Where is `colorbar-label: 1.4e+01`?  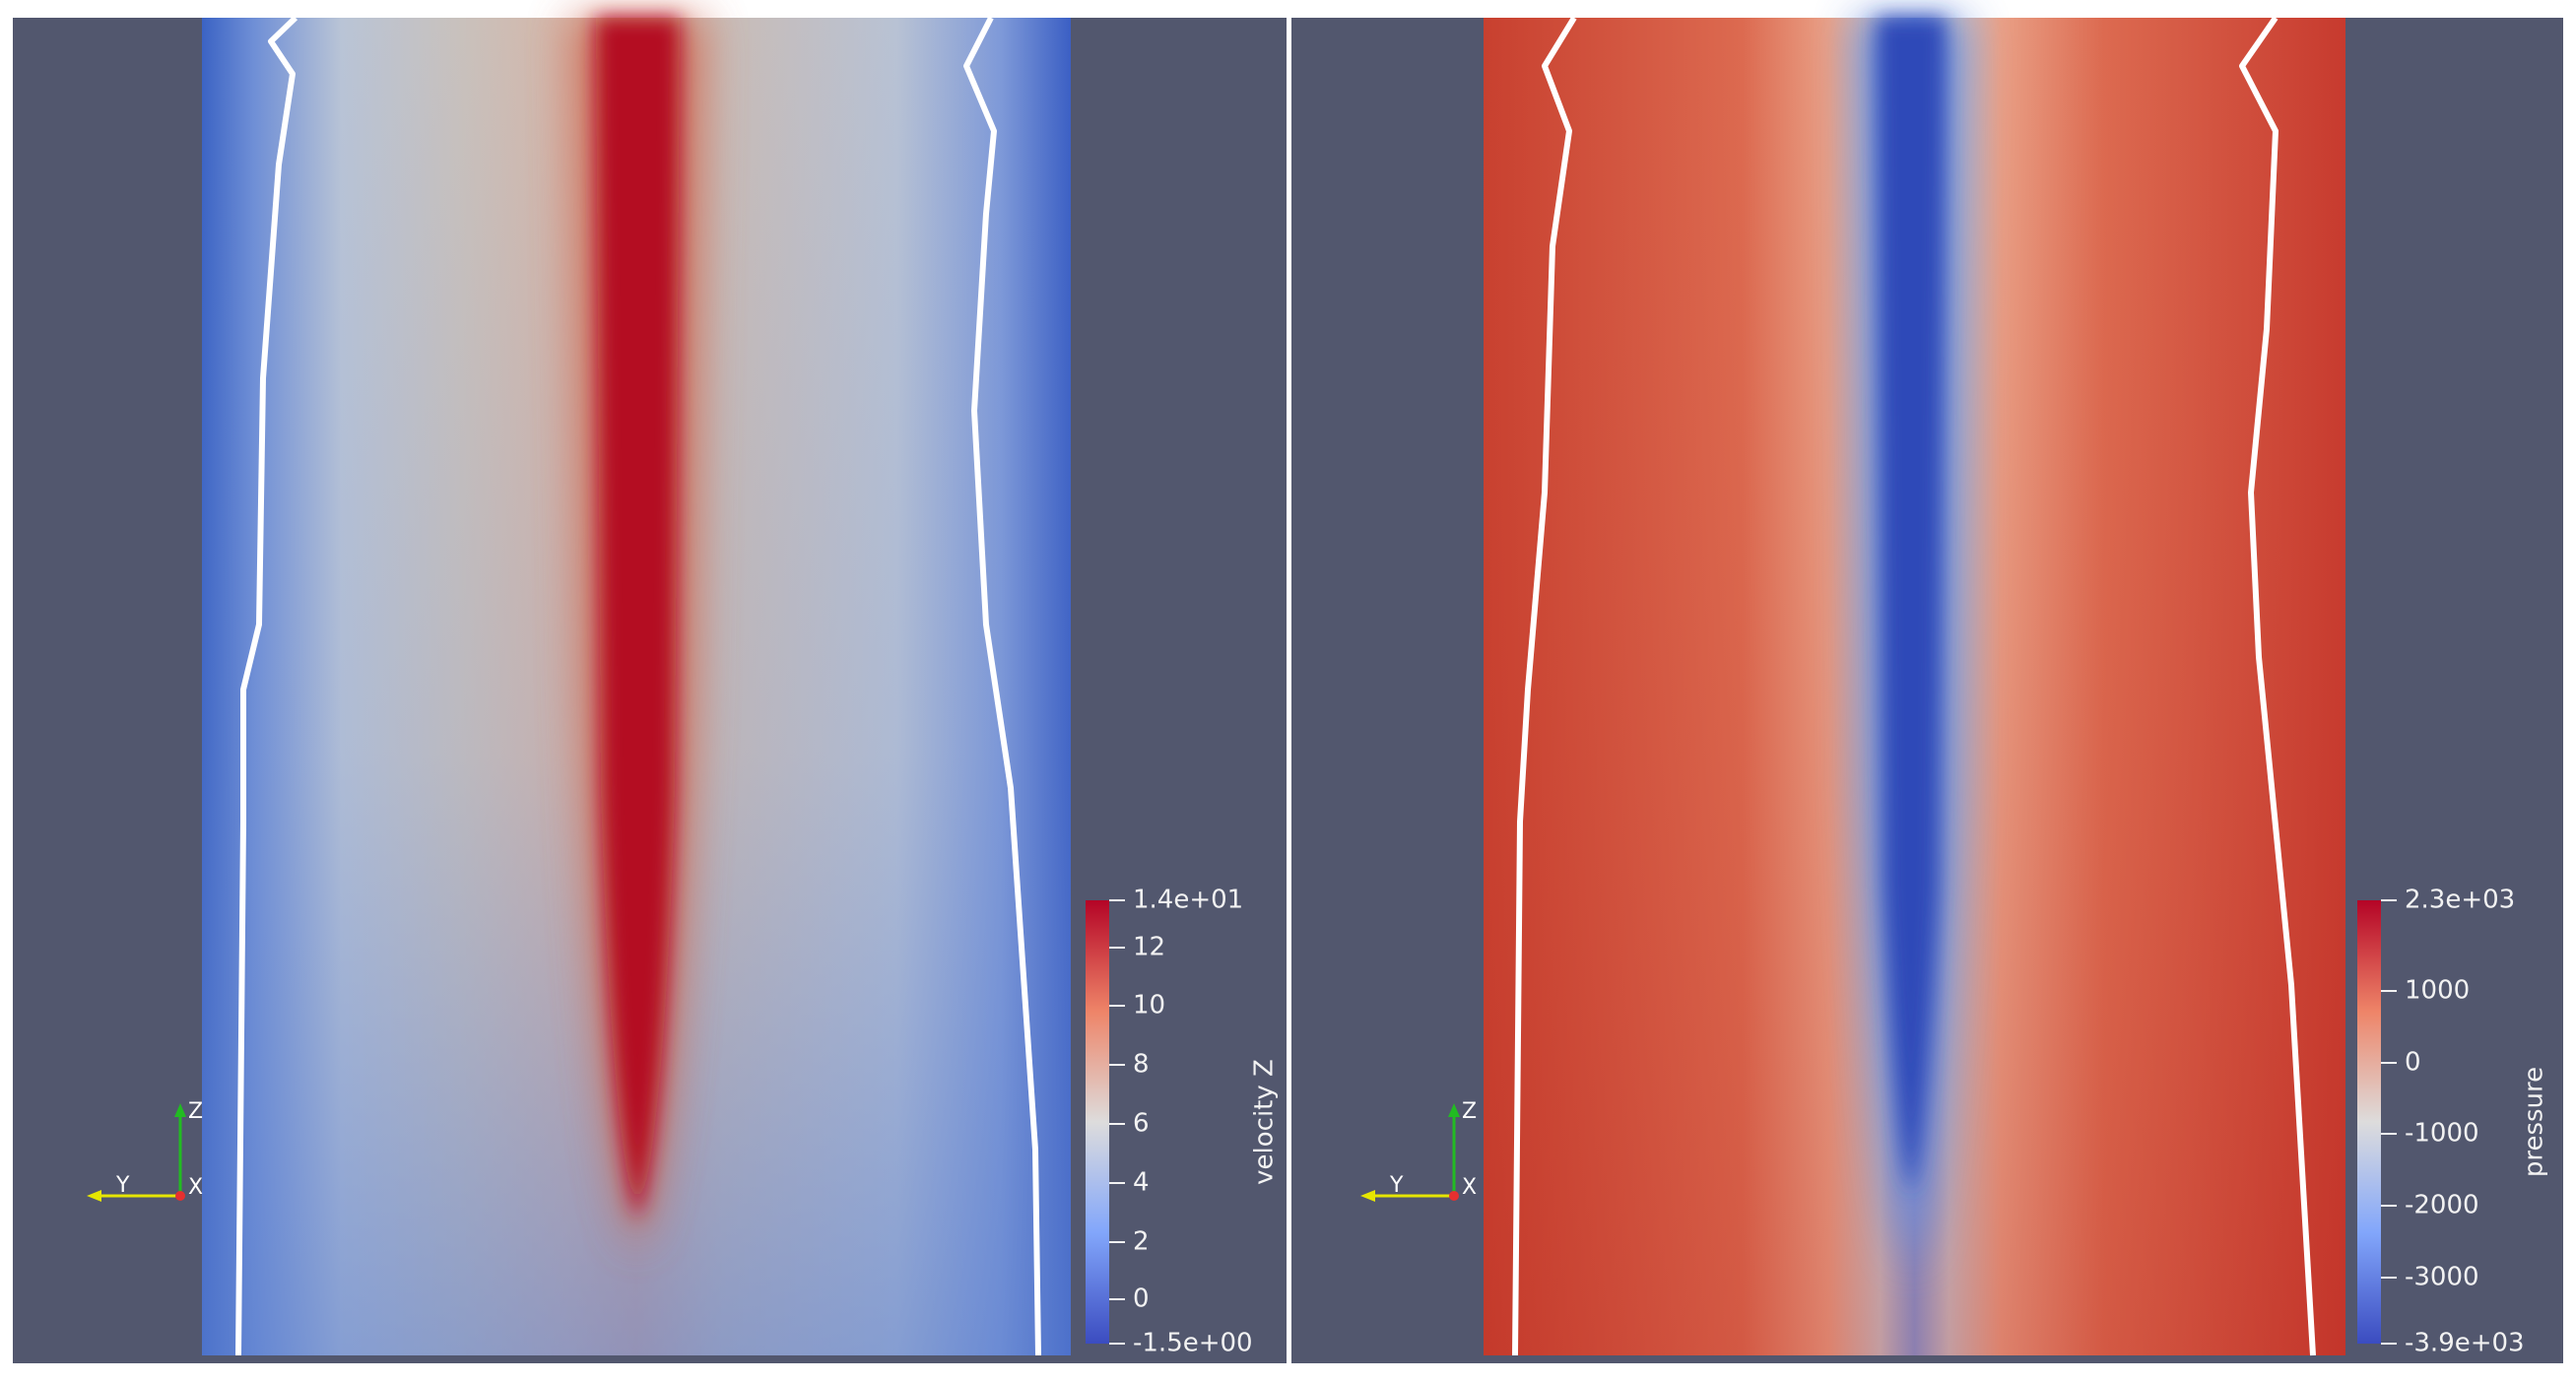 colorbar-label: 1.4e+01 is located at coordinates (1188, 900).